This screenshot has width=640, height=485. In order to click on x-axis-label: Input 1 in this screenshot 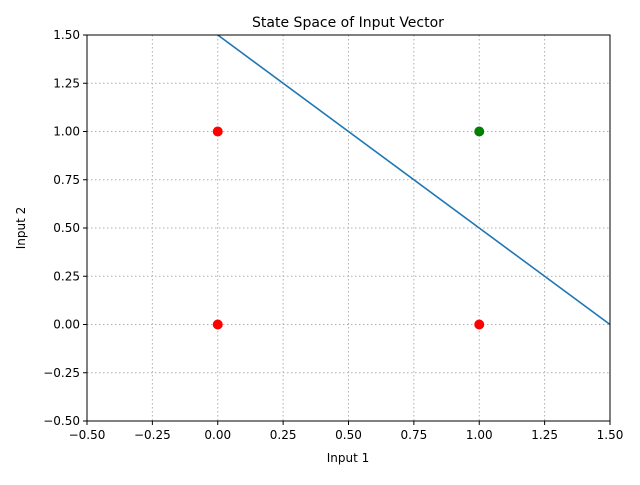, I will do `click(348, 458)`.